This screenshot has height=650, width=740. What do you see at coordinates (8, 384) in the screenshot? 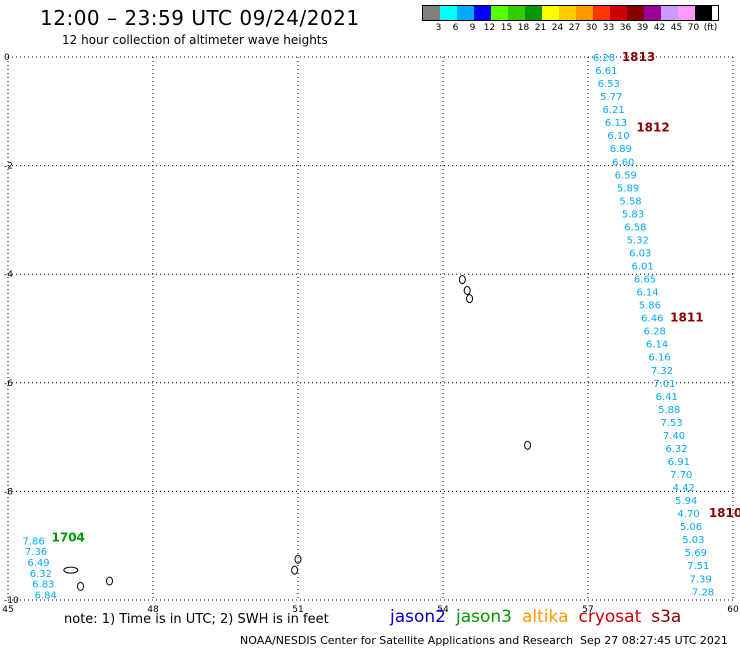
I see `y-tick-label: -6` at bounding box center [8, 384].